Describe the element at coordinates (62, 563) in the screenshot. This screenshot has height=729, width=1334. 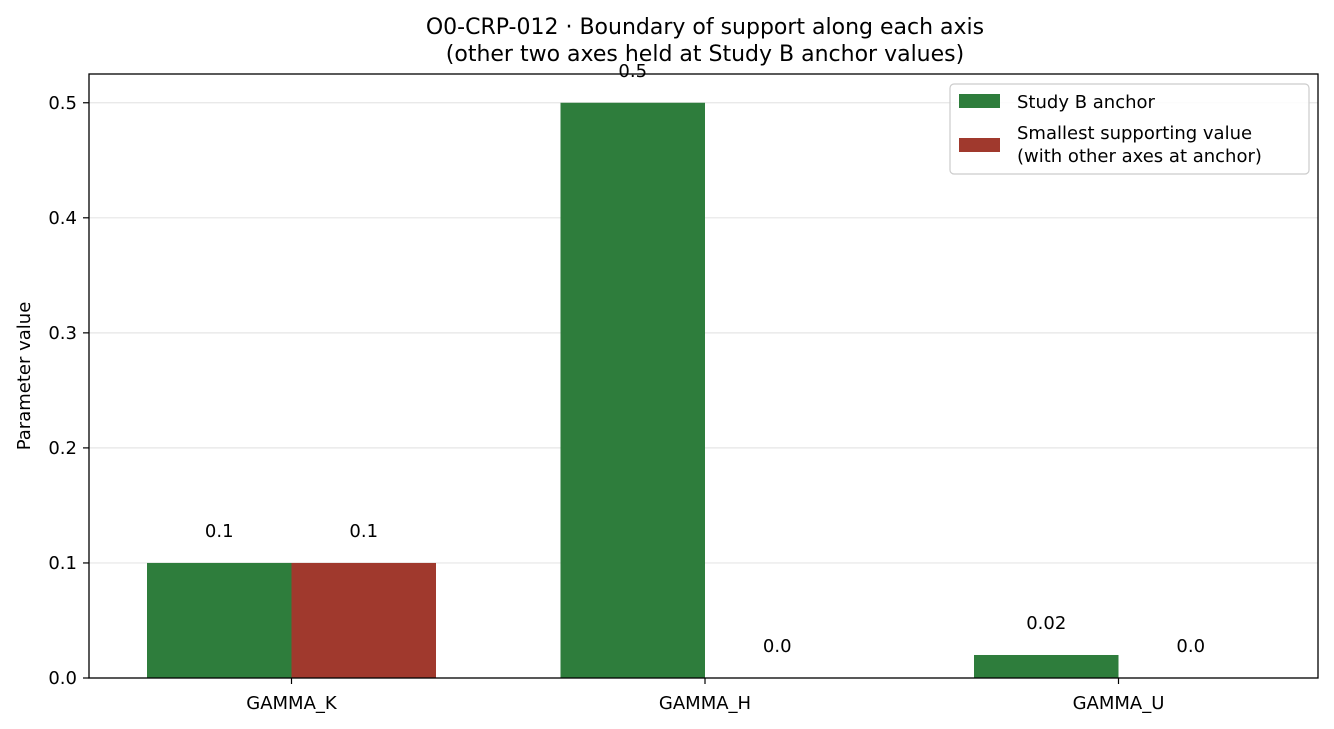
I see `y-tick-label: 0.1` at that location.